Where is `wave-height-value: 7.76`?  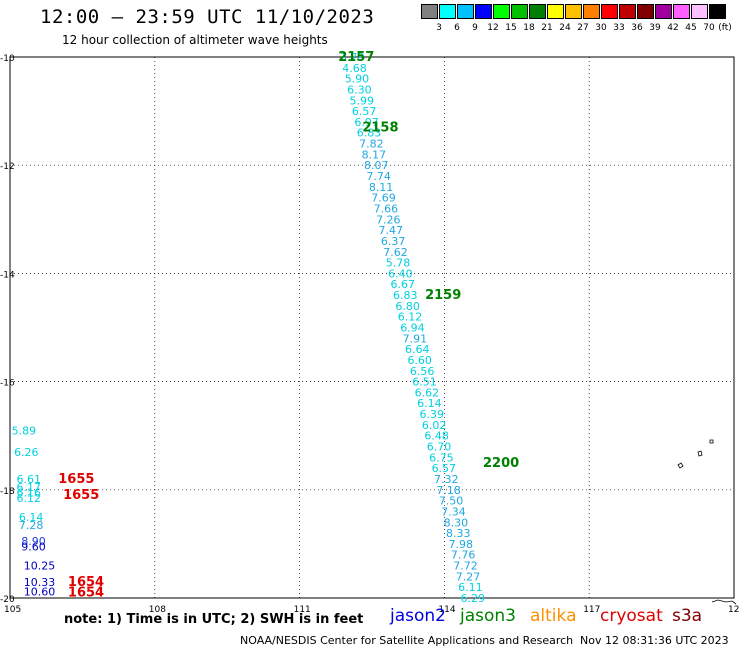
wave-height-value: 7.76 is located at coordinates (463, 555).